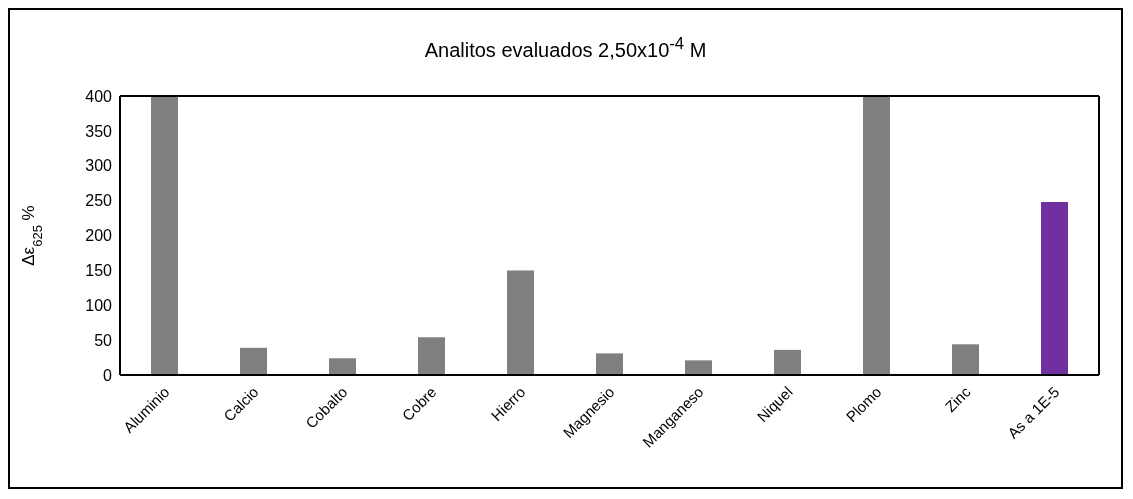 This screenshot has height=499, width=1133. I want to click on y-tick-label: 200, so click(99, 236).